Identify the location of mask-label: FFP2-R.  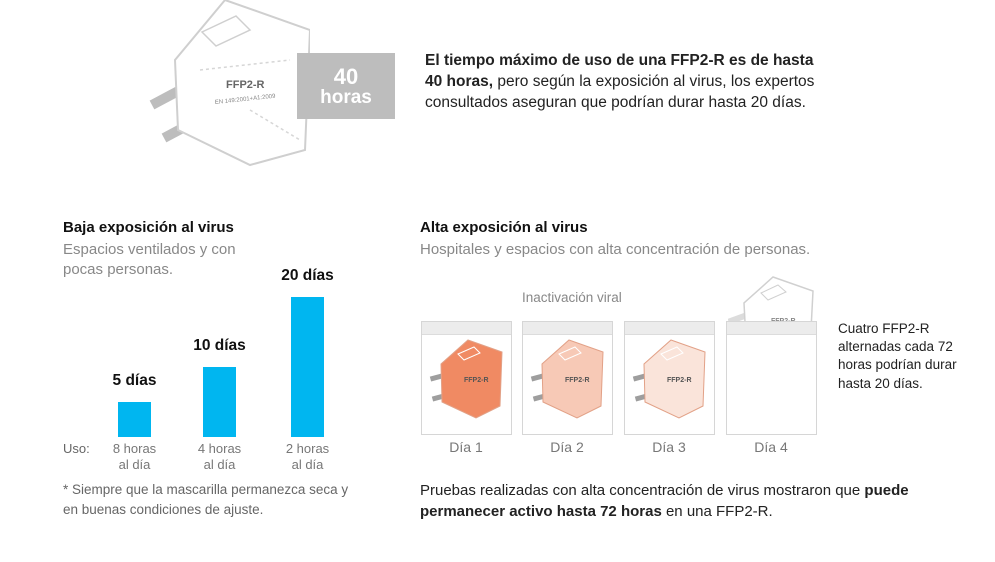
(245, 85).